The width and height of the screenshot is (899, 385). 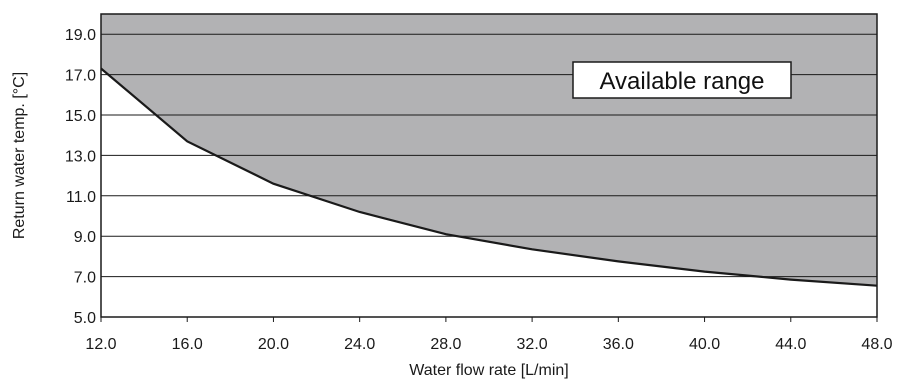 What do you see at coordinates (85, 318) in the screenshot?
I see `y-tick-label: 5.0` at bounding box center [85, 318].